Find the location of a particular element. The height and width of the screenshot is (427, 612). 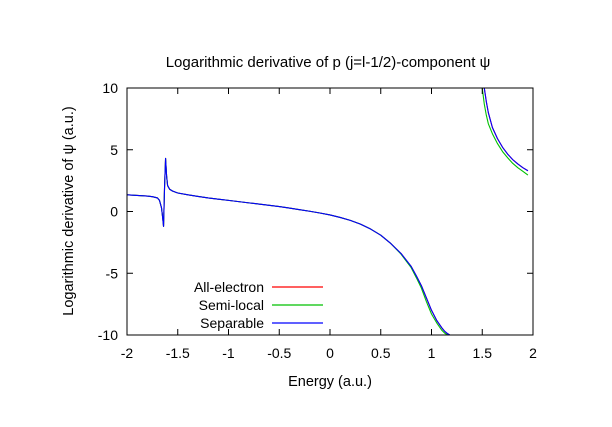

y-tick-label: 0 is located at coordinates (114, 212).